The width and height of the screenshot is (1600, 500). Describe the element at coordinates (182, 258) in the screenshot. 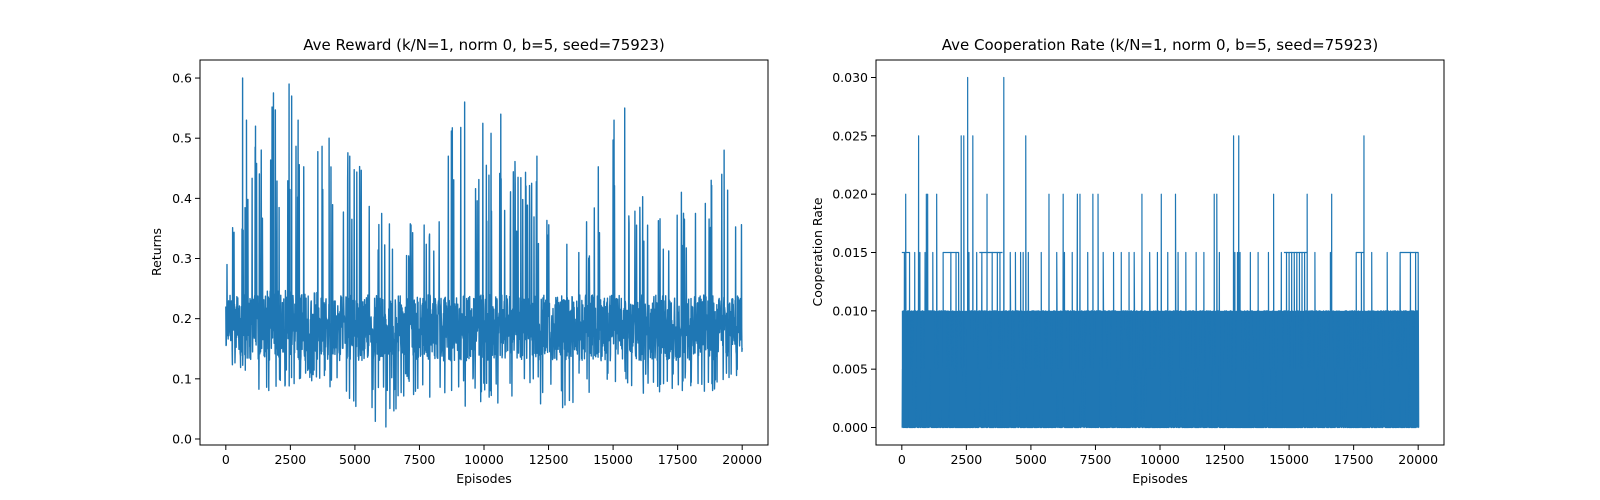

I see `reward-y-tick-label: 0.3` at that location.